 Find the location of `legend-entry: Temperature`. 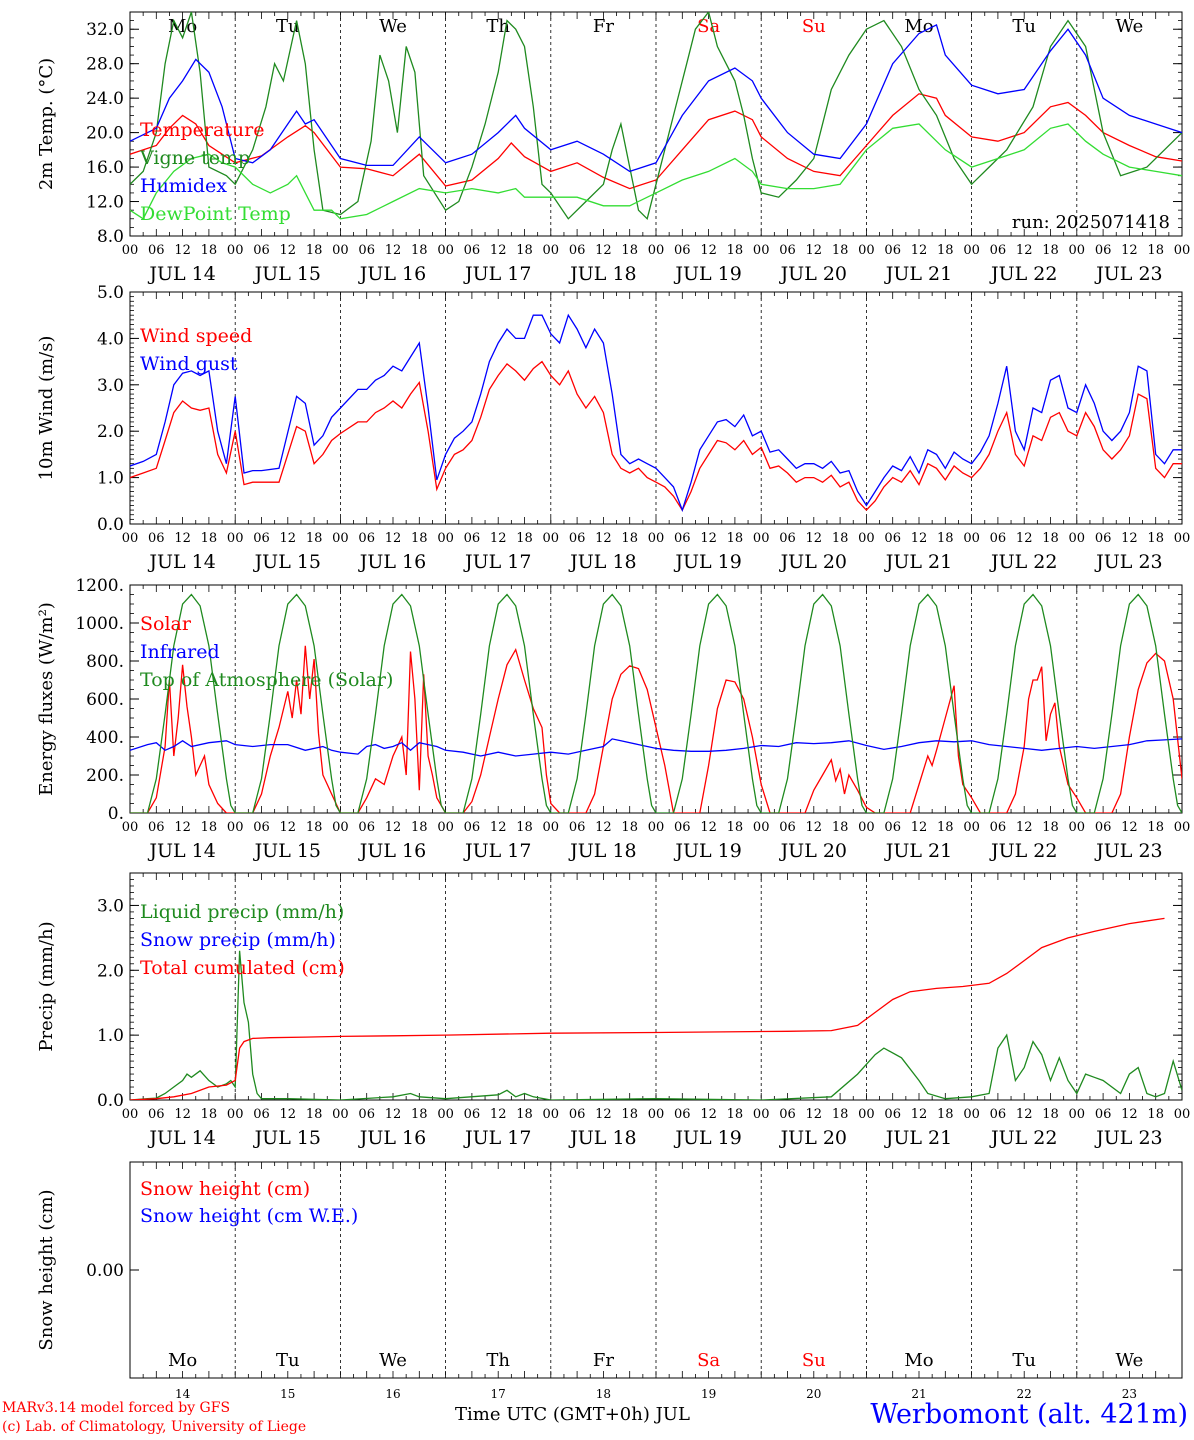

legend-entry: Temperature is located at coordinates (202, 130).